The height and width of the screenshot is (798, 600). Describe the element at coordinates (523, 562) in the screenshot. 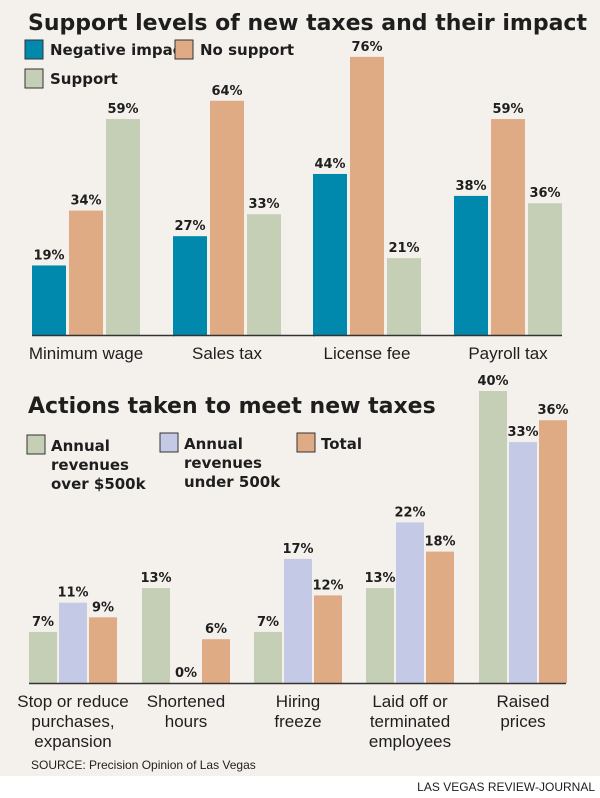

I see `bar-raised-prices-annual-revenues-under-500k` at that location.